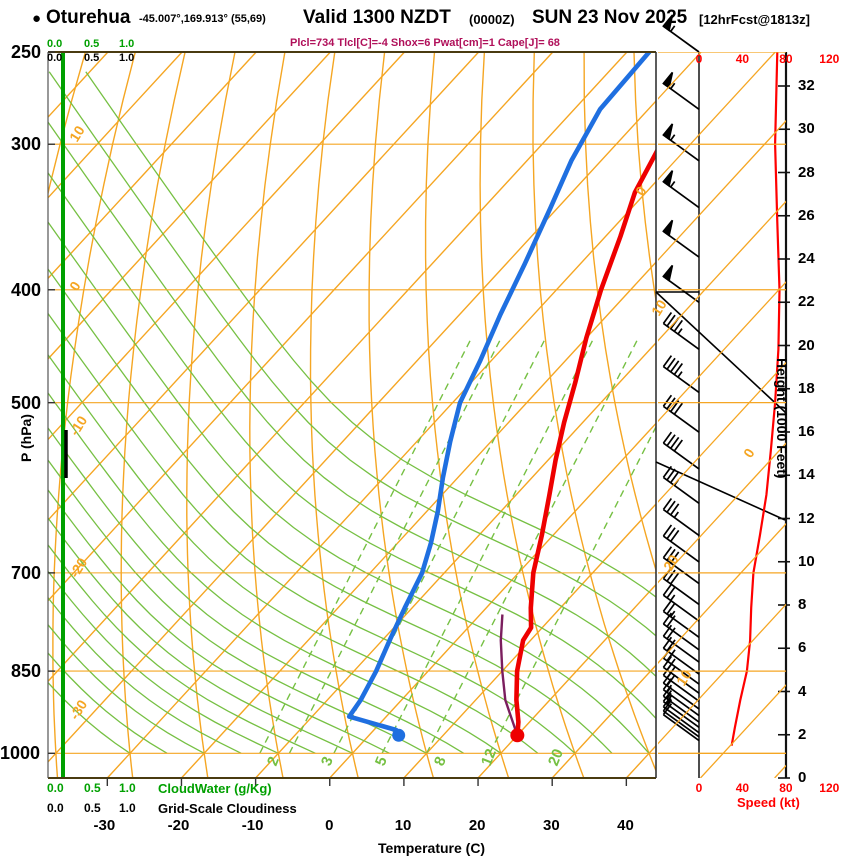  What do you see at coordinates (806, 85) in the screenshot?
I see `height-label-32: 32` at bounding box center [806, 85].